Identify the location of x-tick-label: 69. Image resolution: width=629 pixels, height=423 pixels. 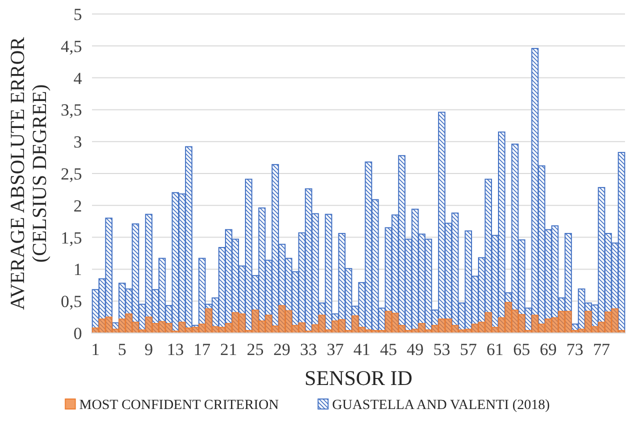
(548, 349).